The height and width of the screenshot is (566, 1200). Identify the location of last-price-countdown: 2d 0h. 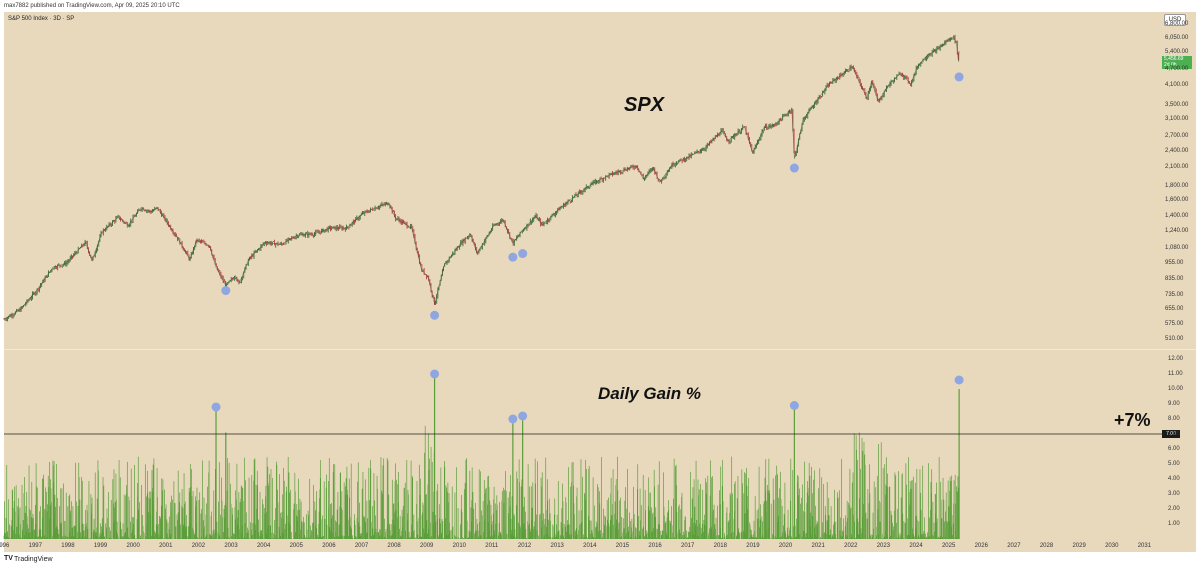
(1170, 65).